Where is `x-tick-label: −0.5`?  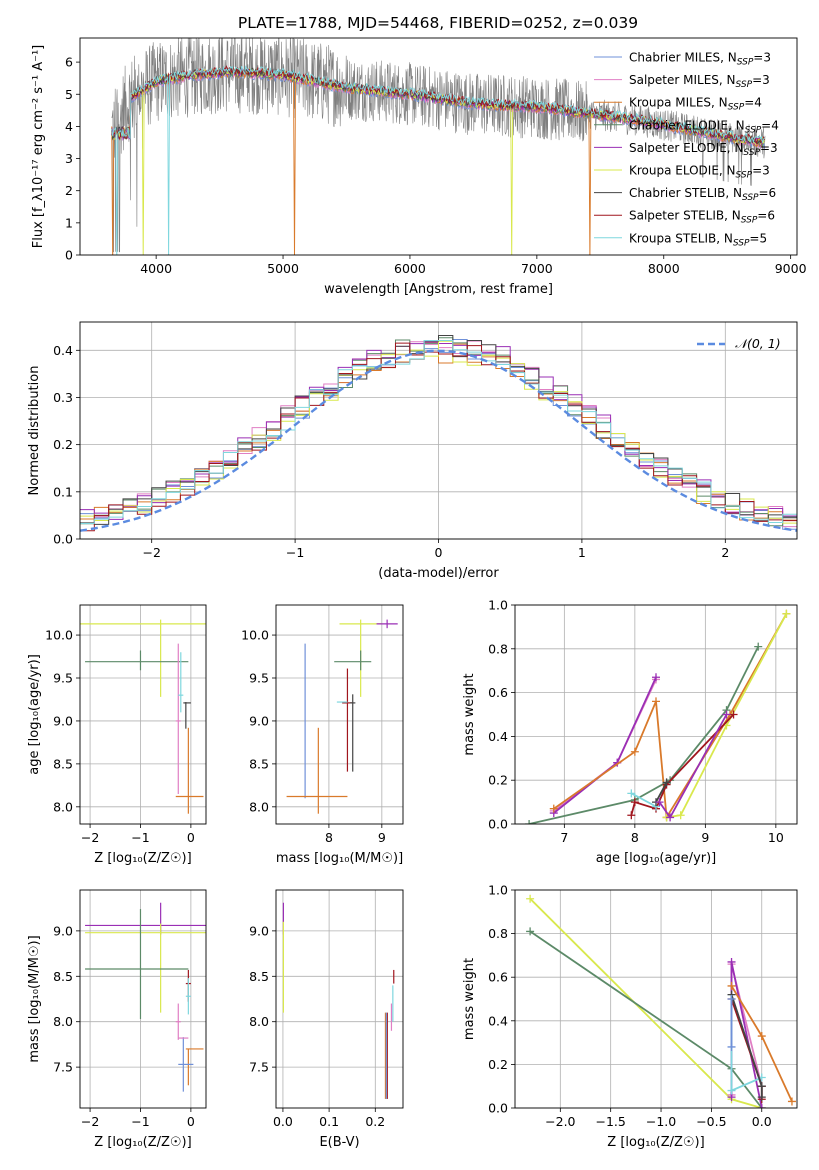 x-tick-label: −0.5 is located at coordinates (711, 1121).